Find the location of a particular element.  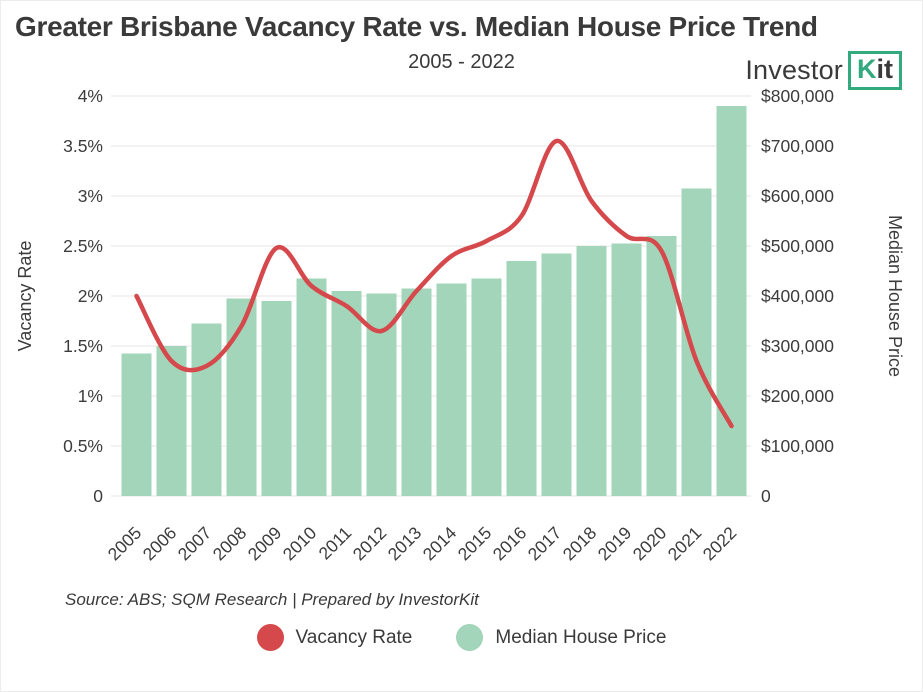

svg-text: 2006 is located at coordinates (160, 544).